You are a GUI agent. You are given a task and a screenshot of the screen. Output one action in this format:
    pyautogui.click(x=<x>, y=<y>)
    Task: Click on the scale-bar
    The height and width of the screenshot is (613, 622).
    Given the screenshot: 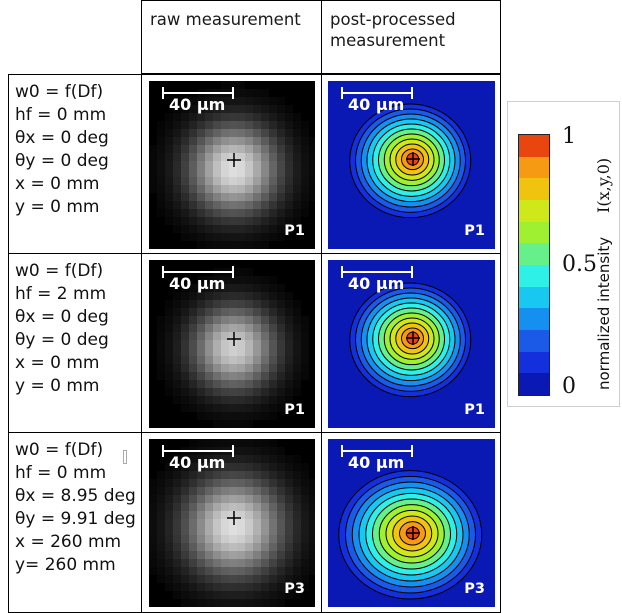 What is the action you would take?
    pyautogui.click(x=377, y=93)
    